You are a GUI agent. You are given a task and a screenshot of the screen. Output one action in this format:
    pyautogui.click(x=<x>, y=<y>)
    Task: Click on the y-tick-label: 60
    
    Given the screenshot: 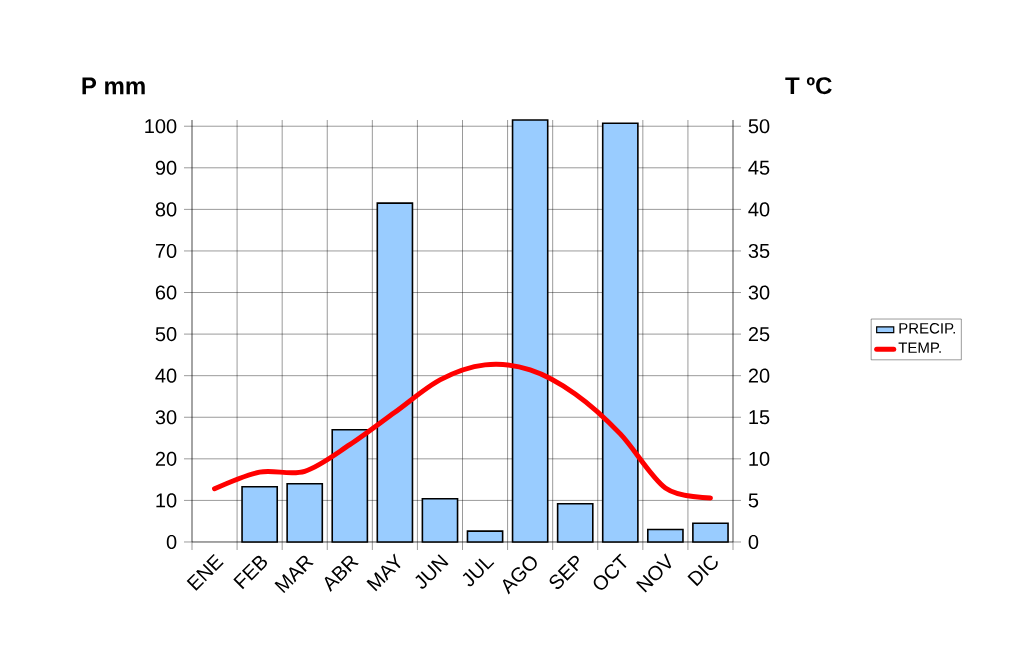 What is the action you would take?
    pyautogui.click(x=166, y=292)
    